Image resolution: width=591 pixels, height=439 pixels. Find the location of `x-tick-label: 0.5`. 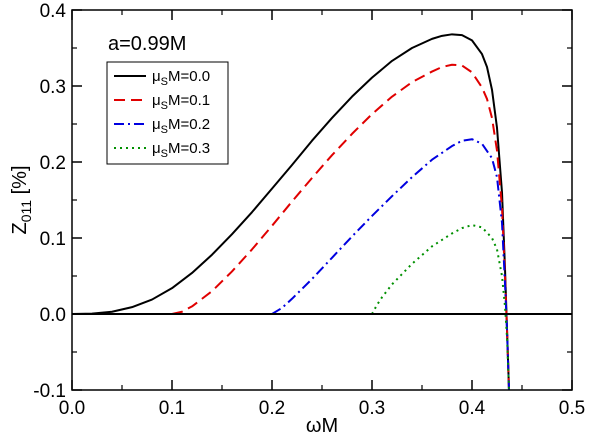

x-tick-label: 0.5 is located at coordinates (572, 408).